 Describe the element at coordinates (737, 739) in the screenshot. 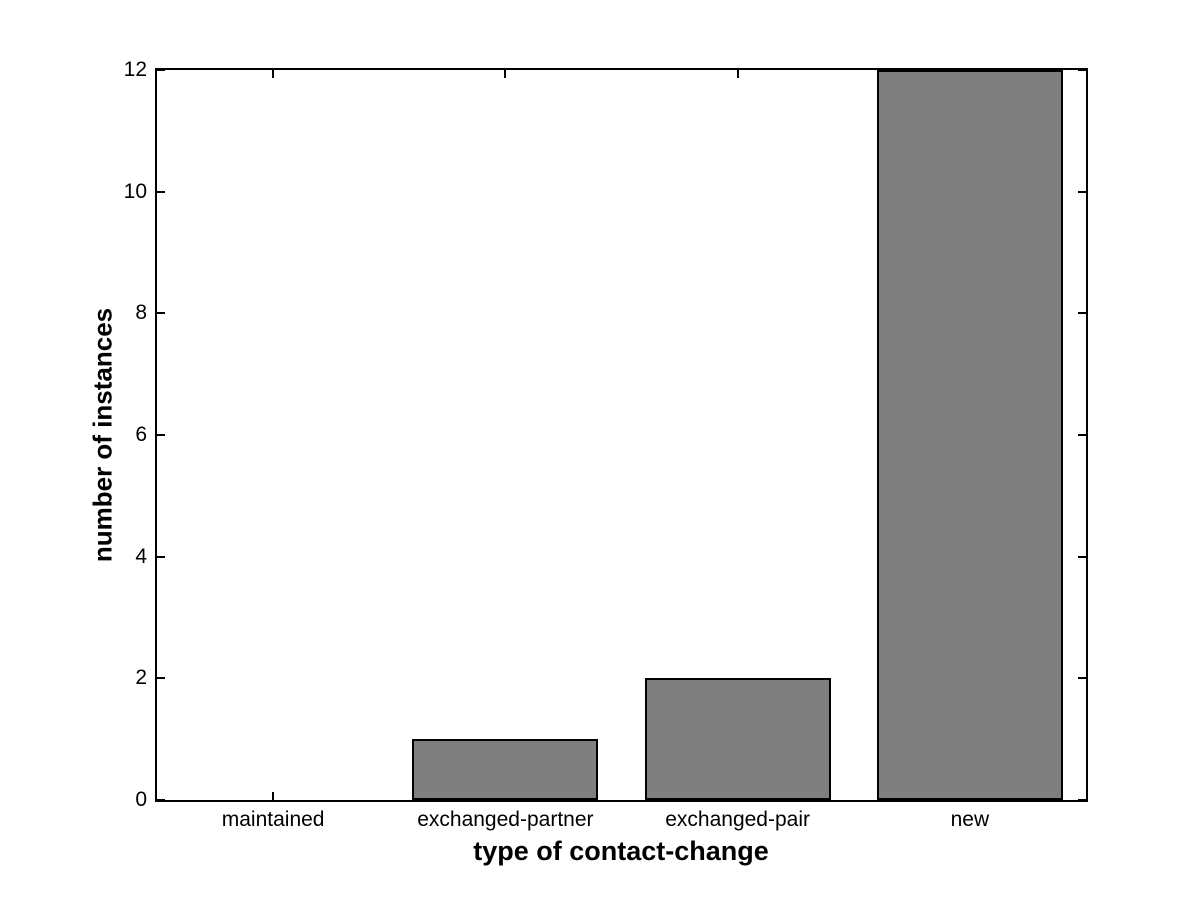

I see `bar-exchanged-pair` at that location.